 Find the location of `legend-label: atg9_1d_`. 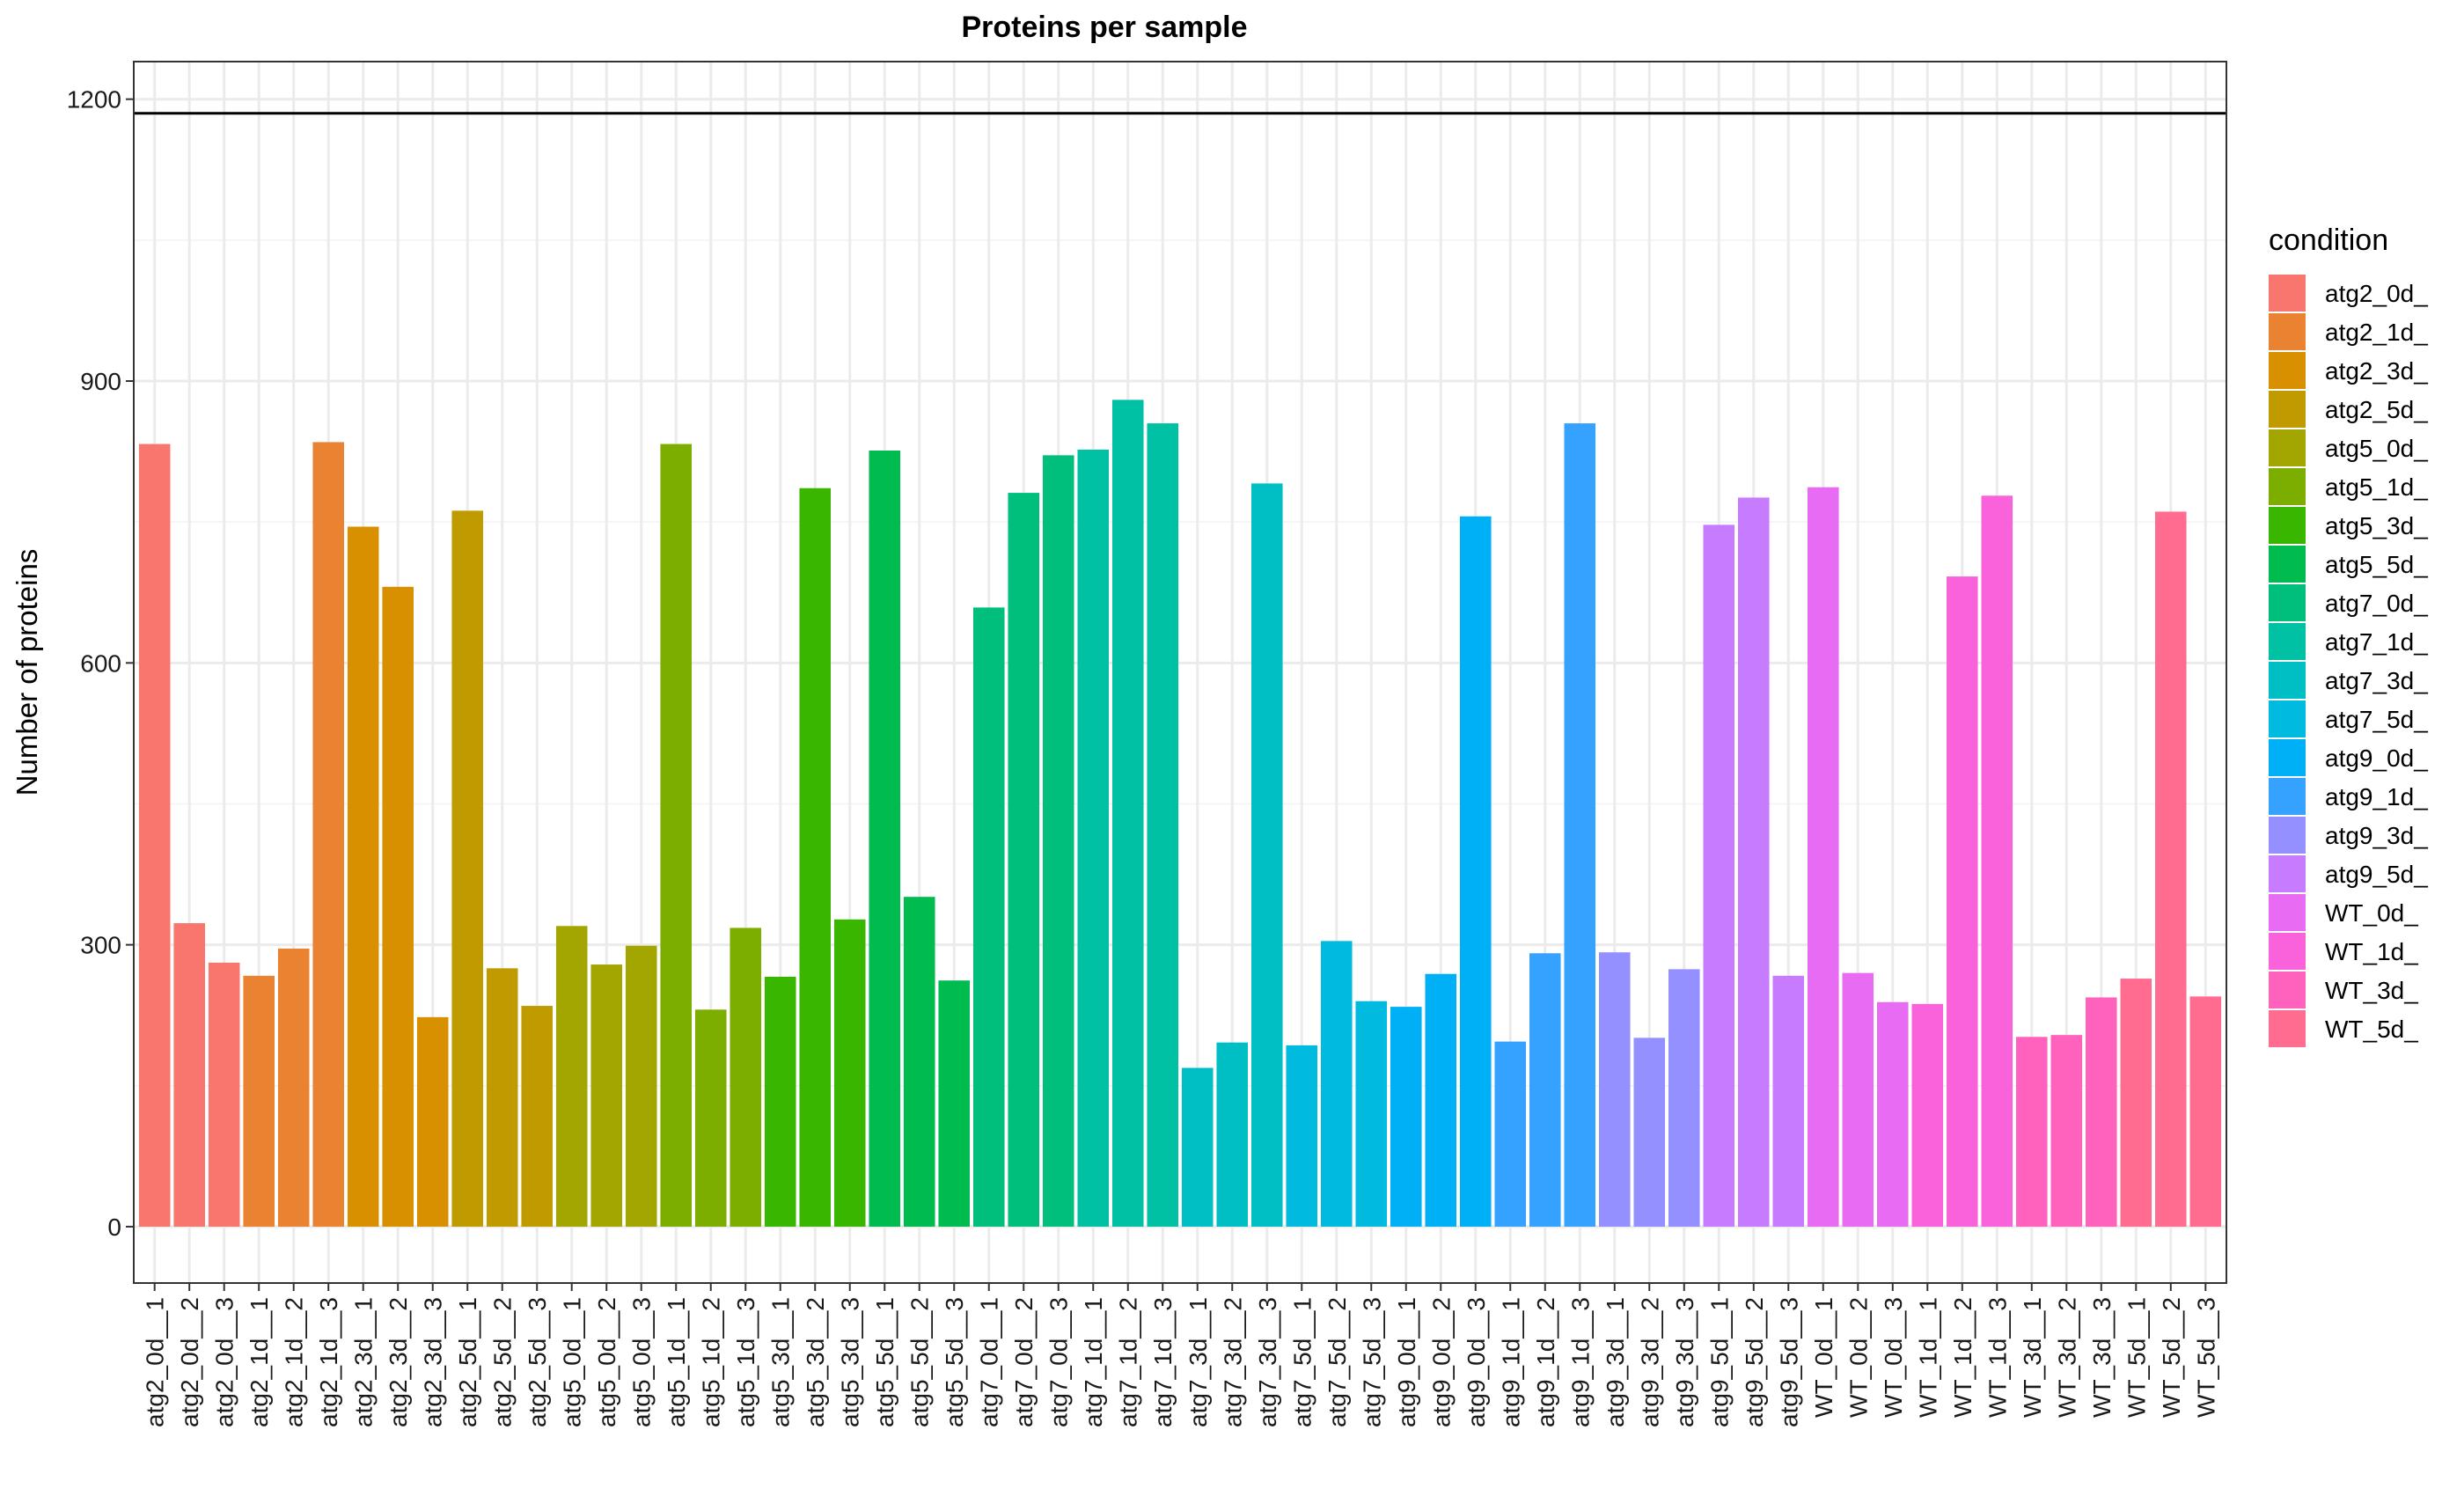

legend-label: atg9_1d_ is located at coordinates (2376, 797).